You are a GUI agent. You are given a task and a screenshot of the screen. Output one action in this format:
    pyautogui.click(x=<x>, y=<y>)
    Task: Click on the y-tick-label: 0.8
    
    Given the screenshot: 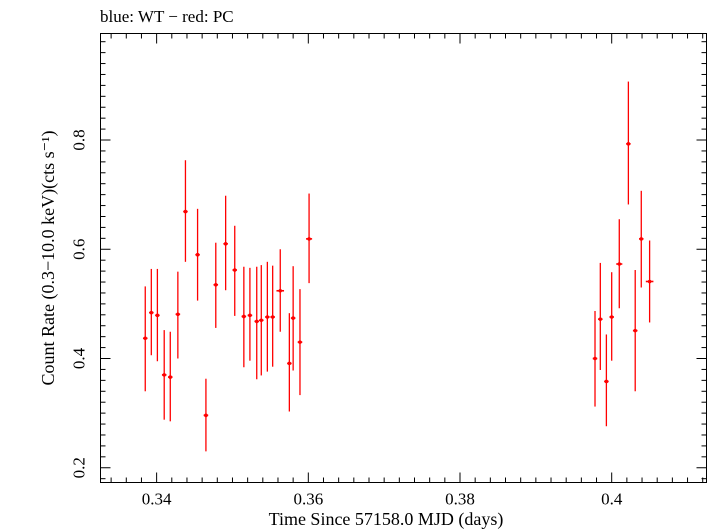 What is the action you would take?
    pyautogui.click(x=79, y=139)
    